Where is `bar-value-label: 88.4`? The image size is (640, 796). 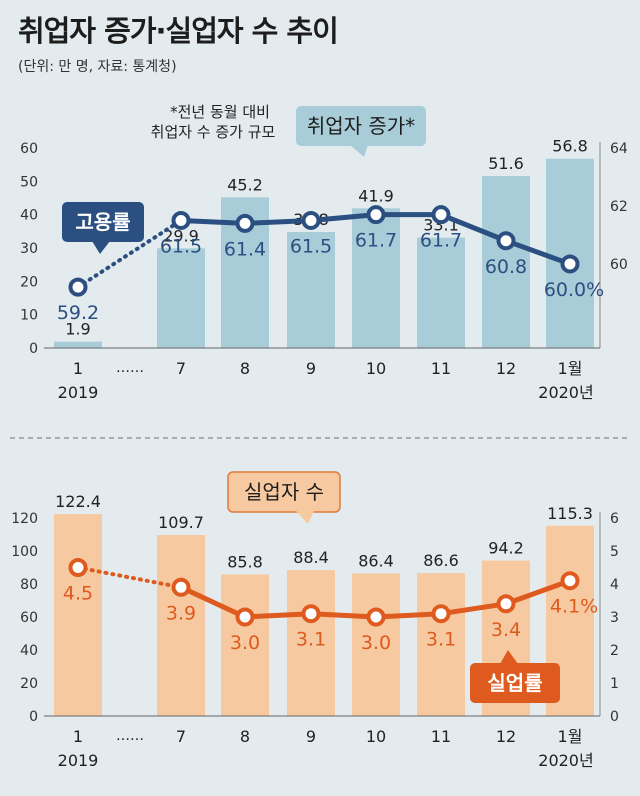
bar-value-label: 88.4 is located at coordinates (311, 557).